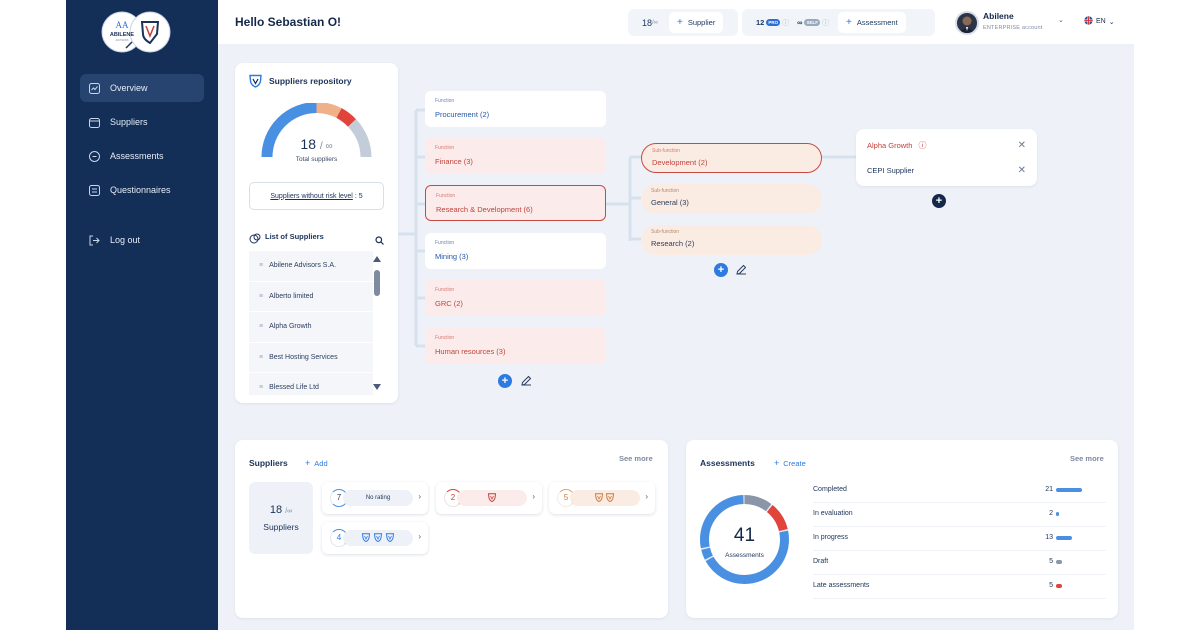  What do you see at coordinates (142, 122) in the screenshot?
I see `sidebar-item-suppliers: Suppliers` at bounding box center [142, 122].